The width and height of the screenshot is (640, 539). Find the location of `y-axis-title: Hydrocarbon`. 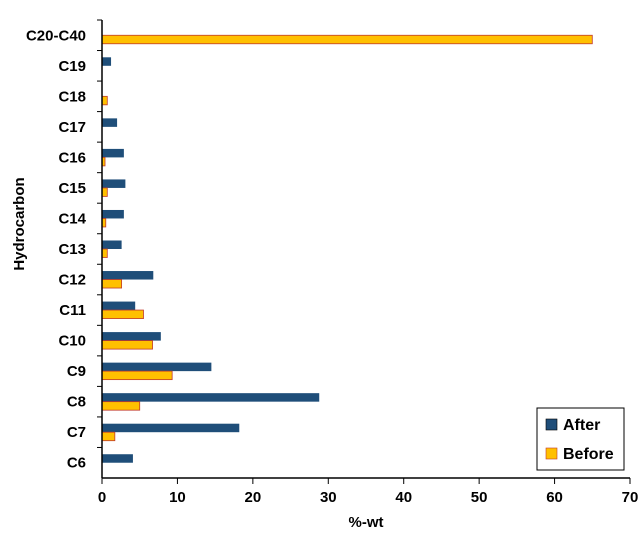

y-axis-title: Hydrocarbon is located at coordinates (19, 223).